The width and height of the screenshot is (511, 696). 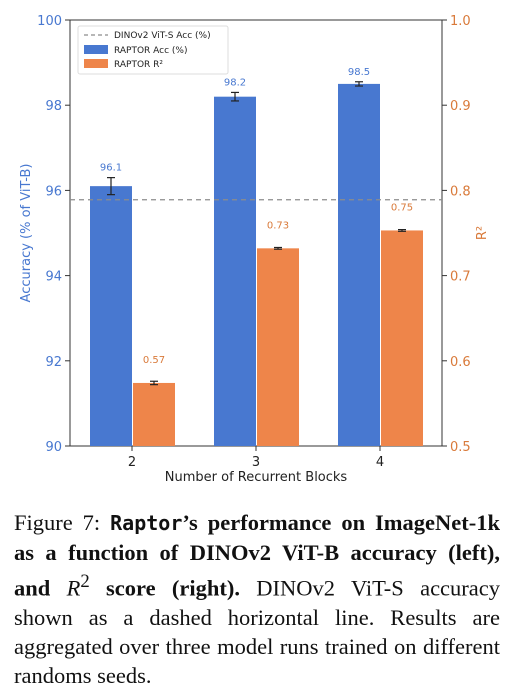 What do you see at coordinates (482, 233) in the screenshot?
I see `right-axis-label: R²` at bounding box center [482, 233].